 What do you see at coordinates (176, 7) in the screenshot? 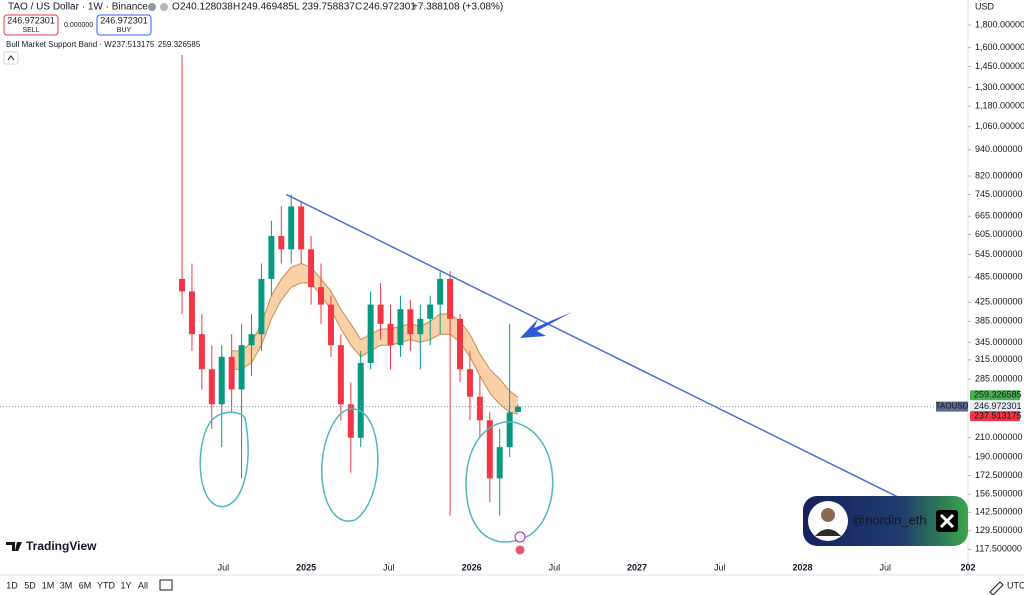
I see `ohlc-letter: O` at bounding box center [176, 7].